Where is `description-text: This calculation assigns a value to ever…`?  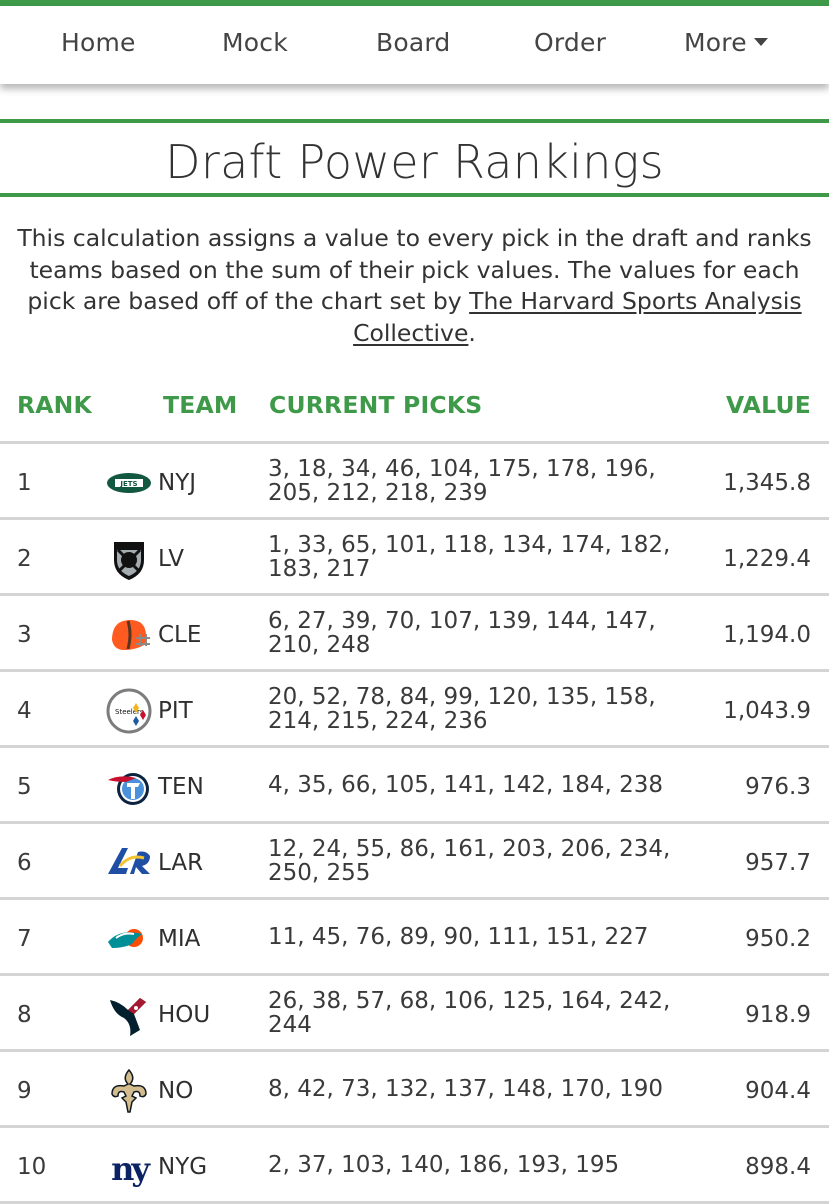
description-text: This calculation assigns a value to ever… is located at coordinates (414, 269).